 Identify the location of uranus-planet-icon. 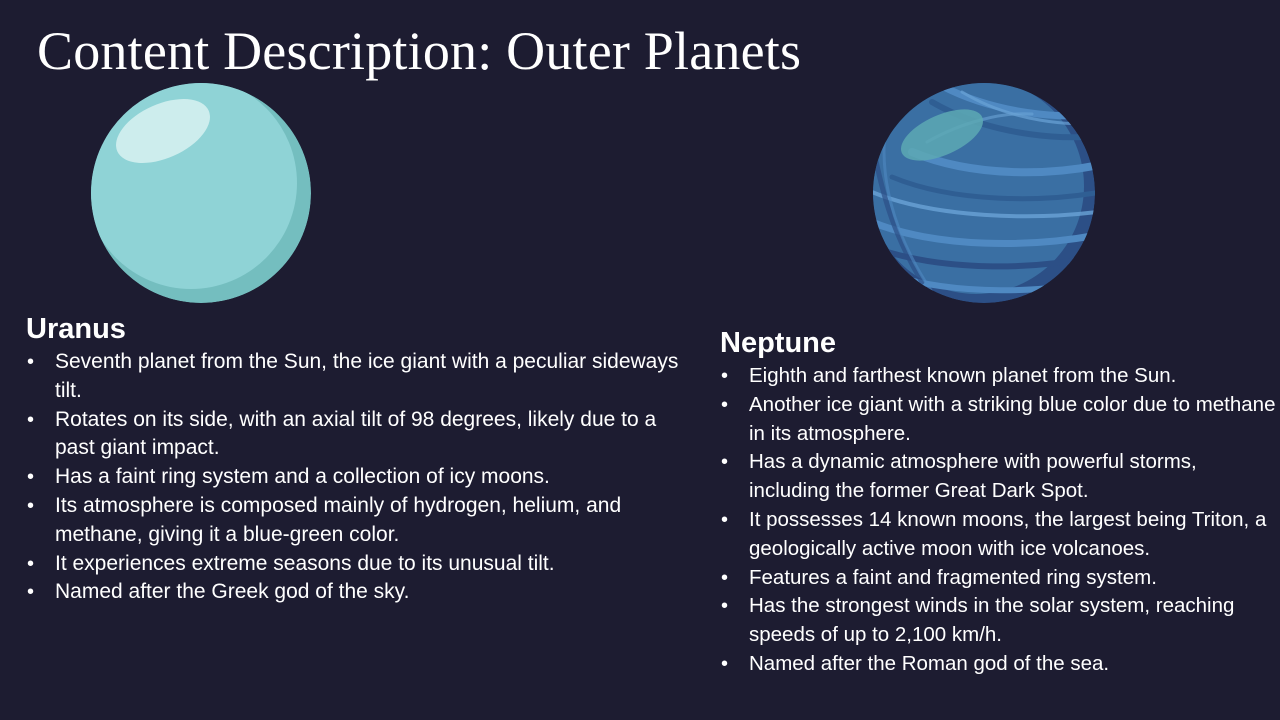
(201, 193).